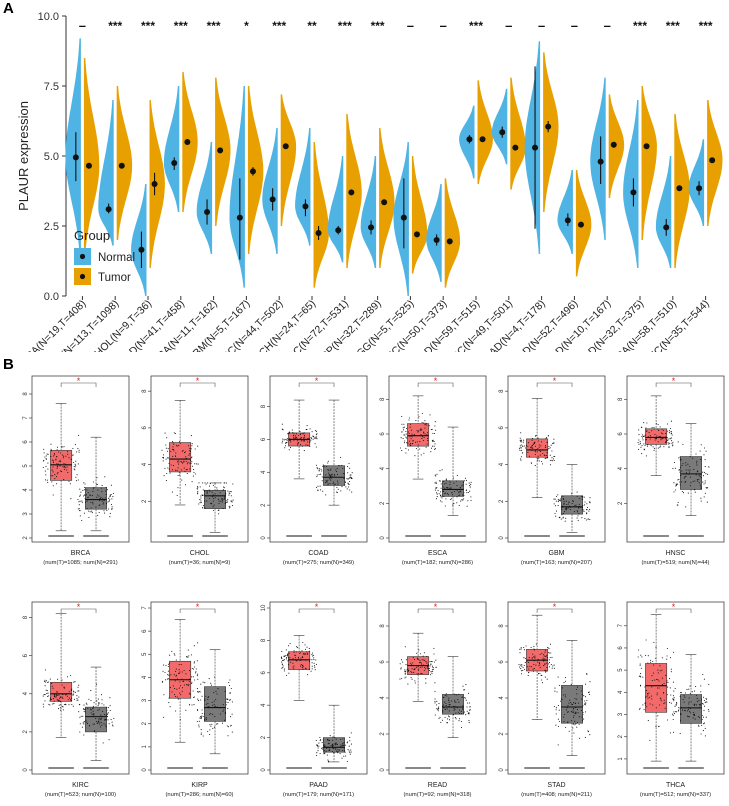  I want to click on y-tick-label: 2, so click(26, 732).